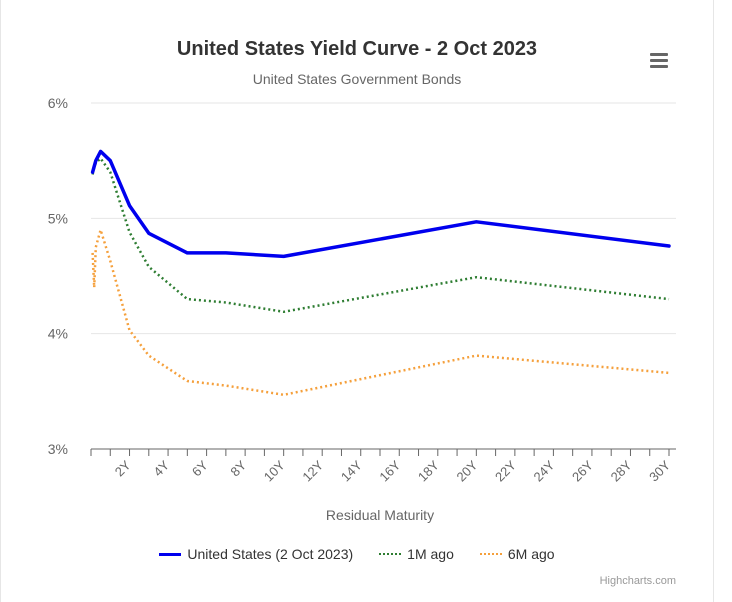  What do you see at coordinates (238, 468) in the screenshot?
I see `x-tick-label: 8Y` at bounding box center [238, 468].